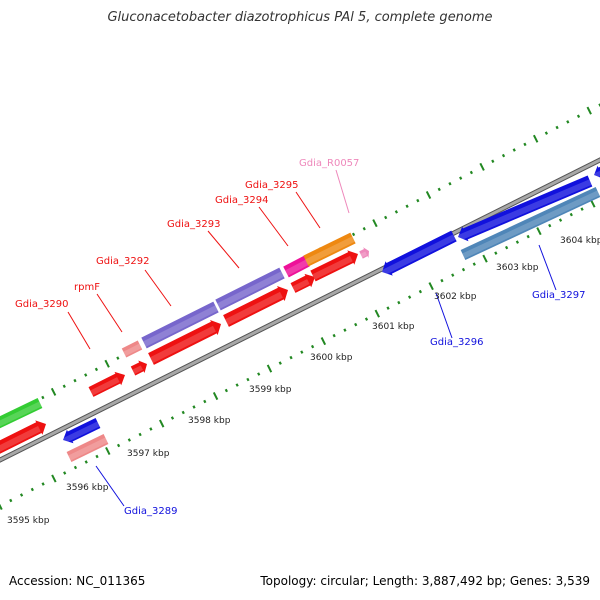 The height and width of the screenshot is (600, 600). I want to click on red-gene-lower-left-body, so click(23, 437).